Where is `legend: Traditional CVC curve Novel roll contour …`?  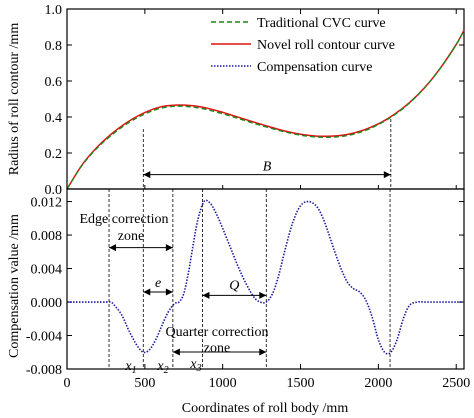
legend: Traditional CVC curve Novel roll contour … is located at coordinates (303, 45).